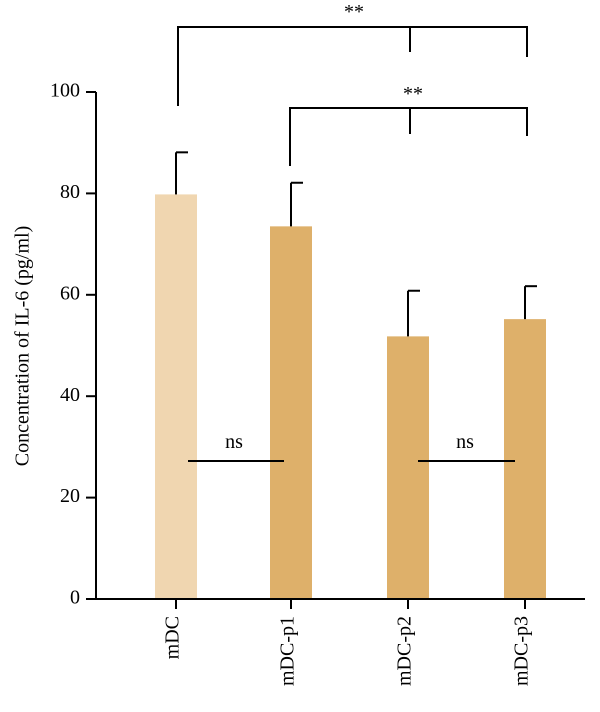 The height and width of the screenshot is (712, 600). What do you see at coordinates (408, 136) in the screenshot?
I see `sig-bracket-mid` at bounding box center [408, 136].